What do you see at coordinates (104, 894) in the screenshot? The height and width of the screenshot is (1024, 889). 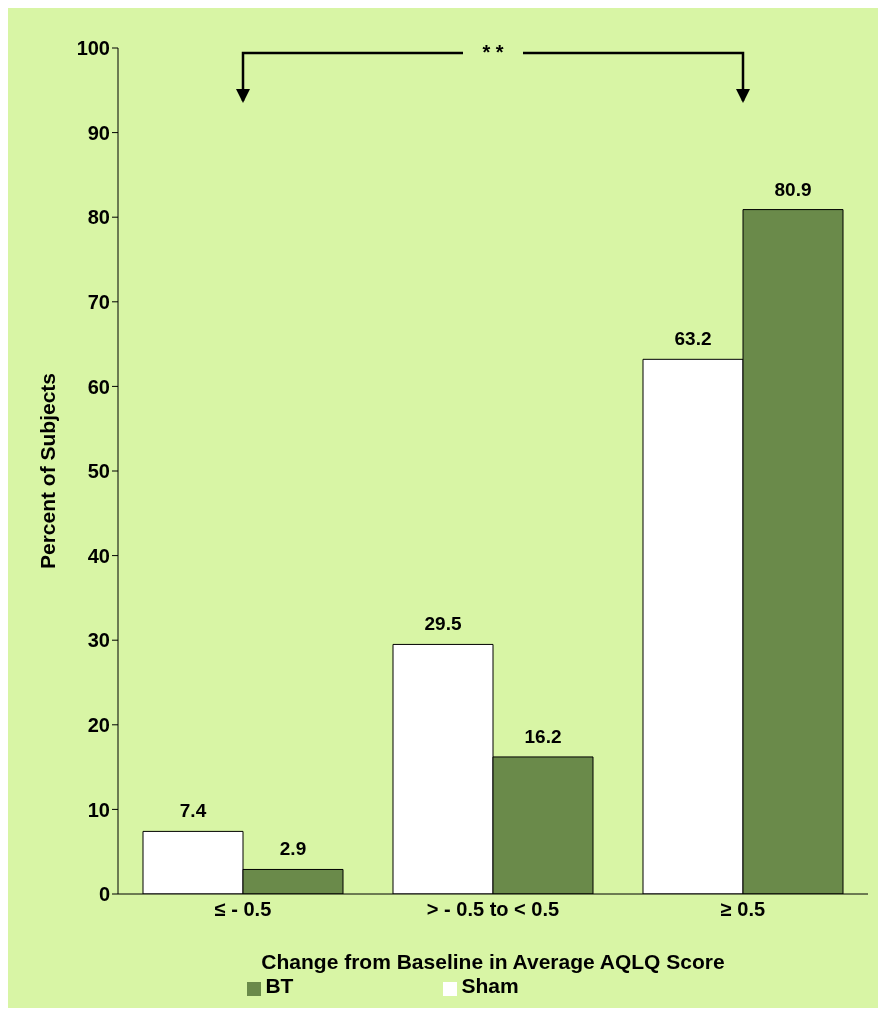 I see `y-tick-label: 0` at bounding box center [104, 894].